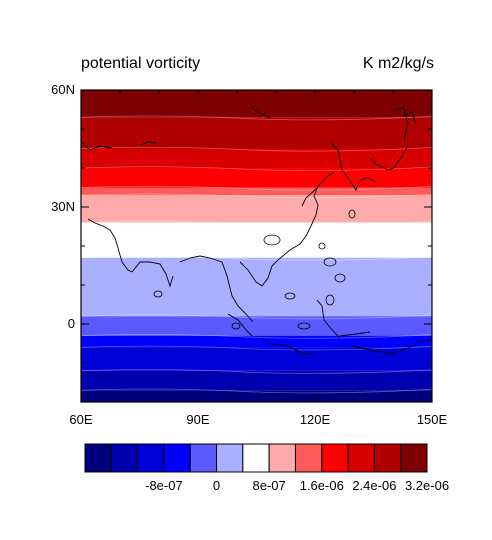 This screenshot has height=540, width=492. Describe the element at coordinates (321, 485) in the screenshot. I see `colorbar-label: 1.6e-06` at that location.